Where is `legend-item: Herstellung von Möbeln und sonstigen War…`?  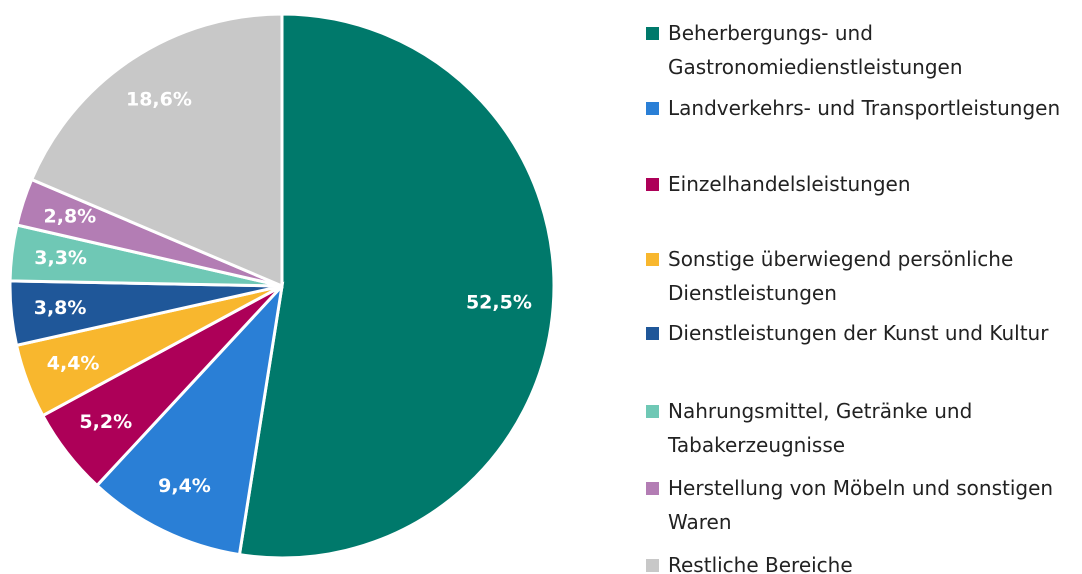 legend-item: Herstellung von Möbeln und sonstigen War… is located at coordinates (861, 505).